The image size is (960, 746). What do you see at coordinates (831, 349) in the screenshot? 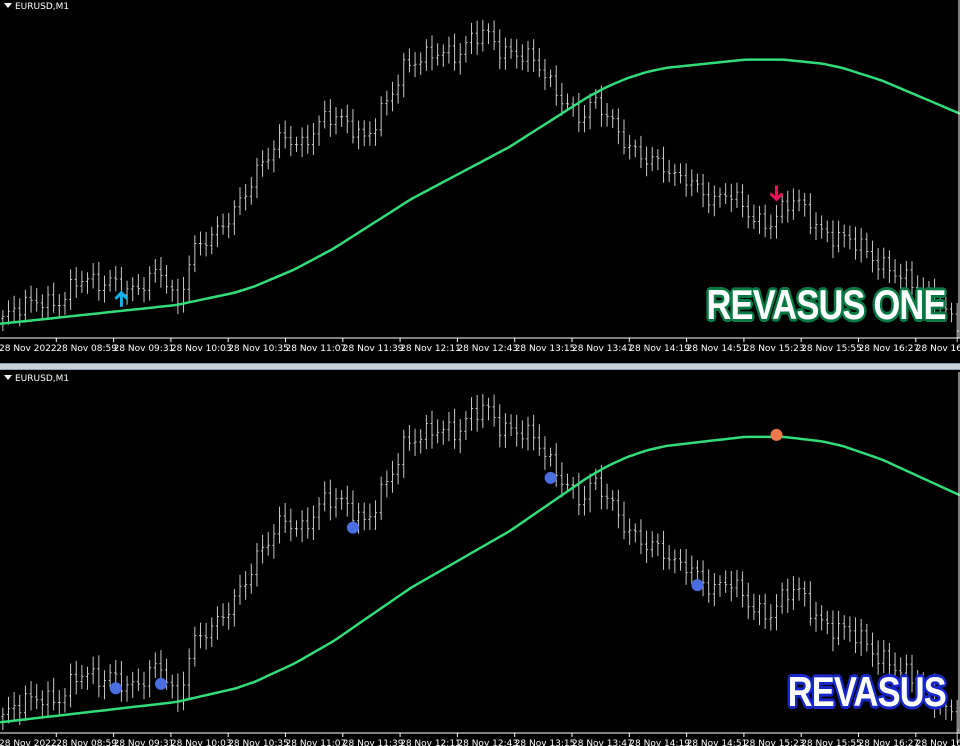
I see `x-tick-label: 28 Nov 15:55` at bounding box center [831, 349].